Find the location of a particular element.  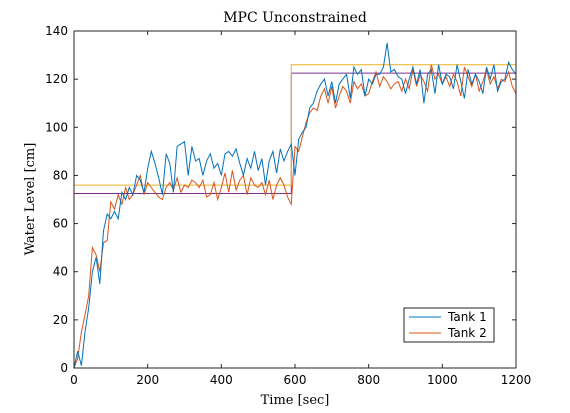

x-tick-label: 0 is located at coordinates (74, 380).